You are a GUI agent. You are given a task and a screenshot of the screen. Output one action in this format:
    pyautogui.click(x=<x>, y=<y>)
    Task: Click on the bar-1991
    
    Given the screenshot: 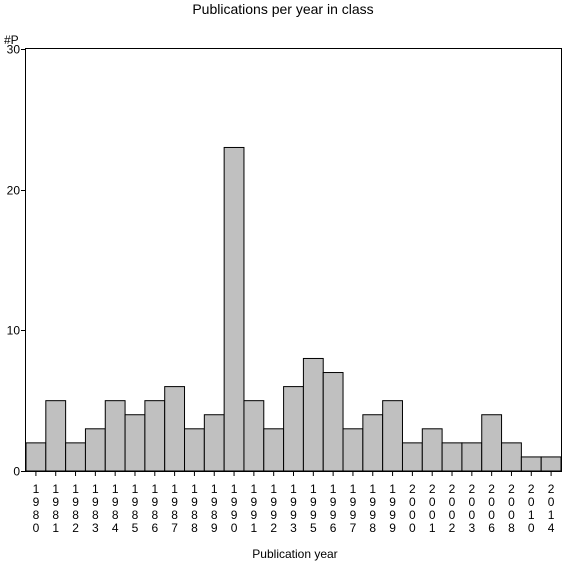 What is the action you would take?
    pyautogui.click(x=254, y=436)
    